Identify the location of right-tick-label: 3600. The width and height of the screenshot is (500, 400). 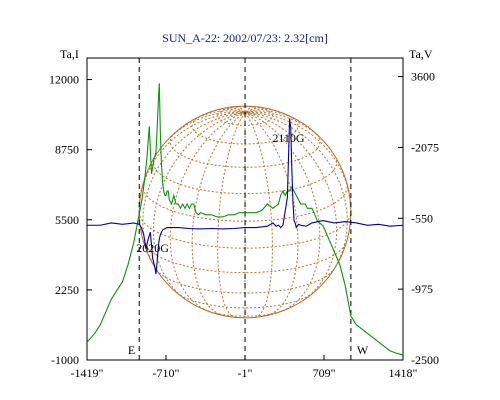
(423, 77).